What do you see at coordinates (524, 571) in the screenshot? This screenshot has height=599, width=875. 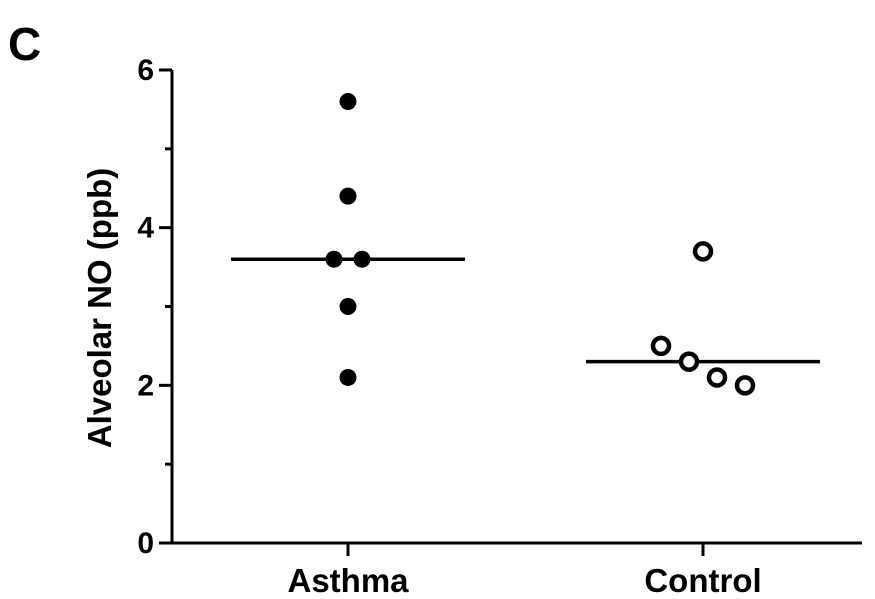 I see `x-axis-ticks: Asthma Control` at bounding box center [524, 571].